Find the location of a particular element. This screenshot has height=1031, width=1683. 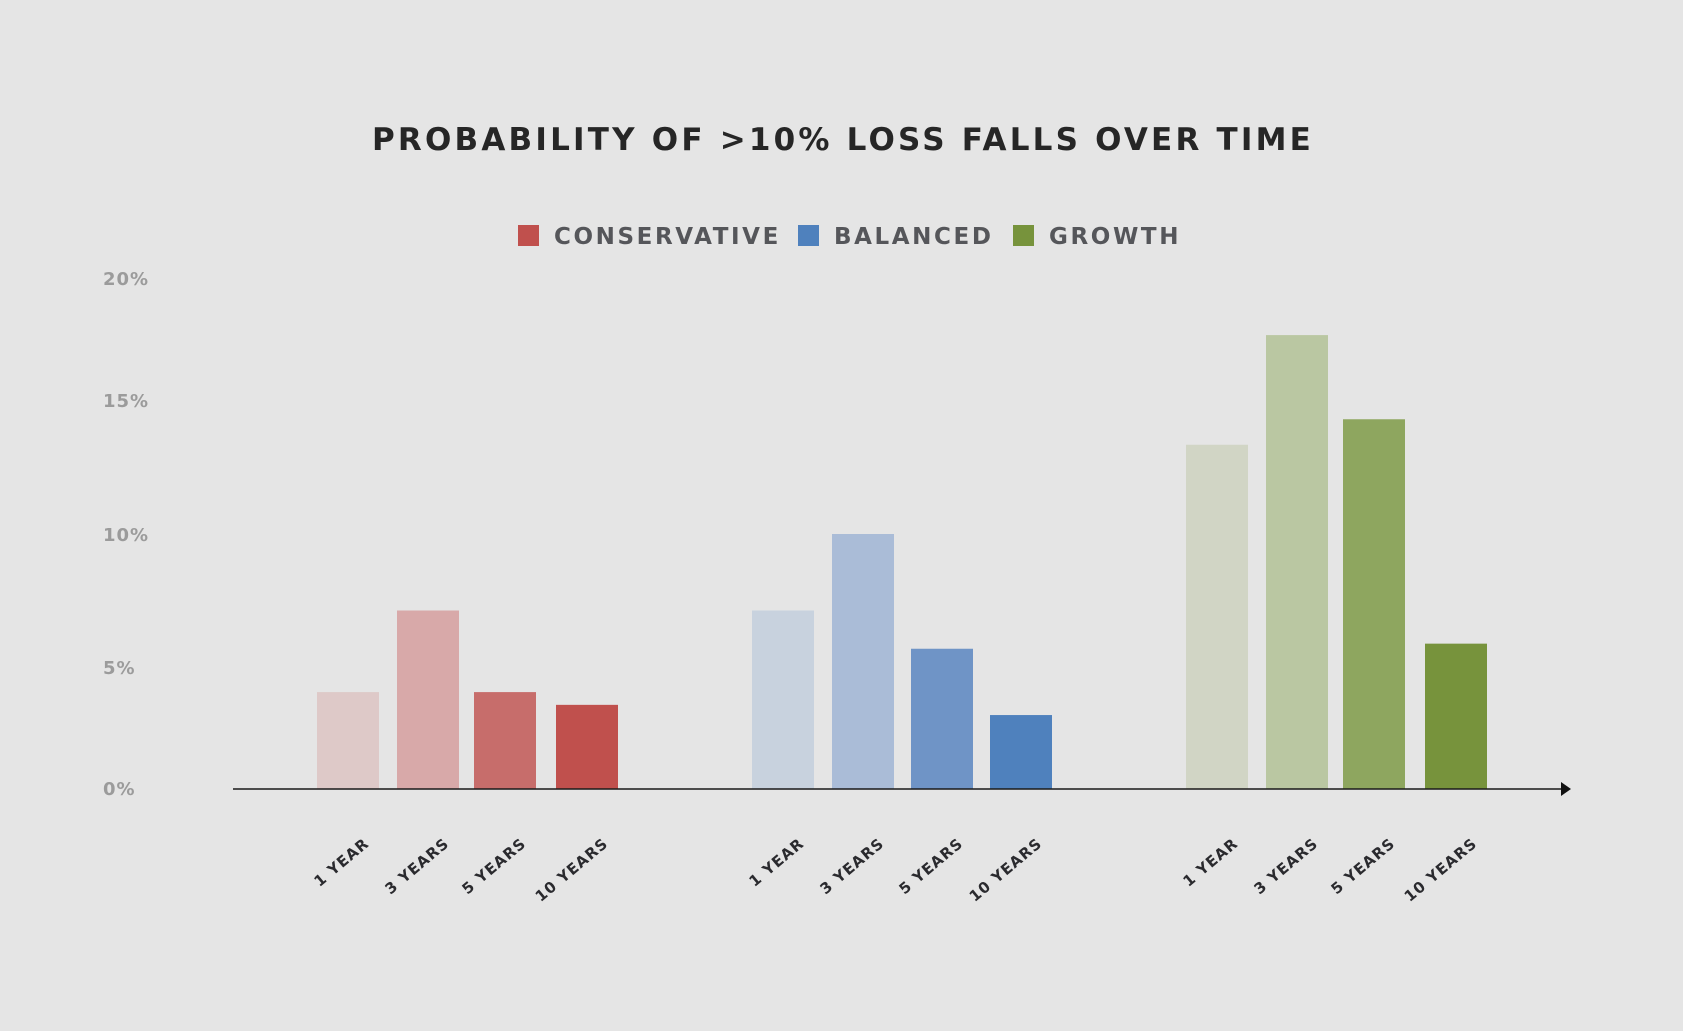

legend-item-growth: GROWTH is located at coordinates (1097, 237).